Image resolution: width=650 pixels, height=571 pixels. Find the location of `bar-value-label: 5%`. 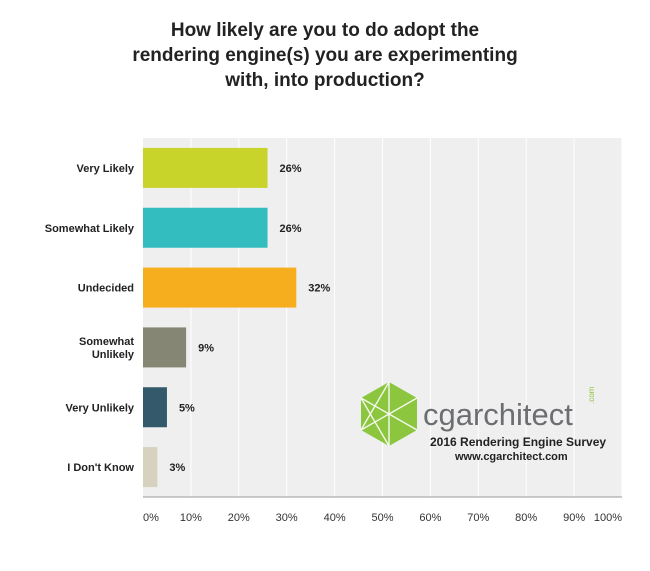

bar-value-label: 5% is located at coordinates (187, 408).